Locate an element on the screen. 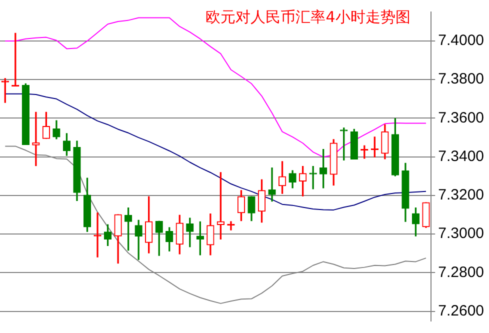 The image size is (489, 333). y-tick-label: 7.3800 is located at coordinates (461, 79).